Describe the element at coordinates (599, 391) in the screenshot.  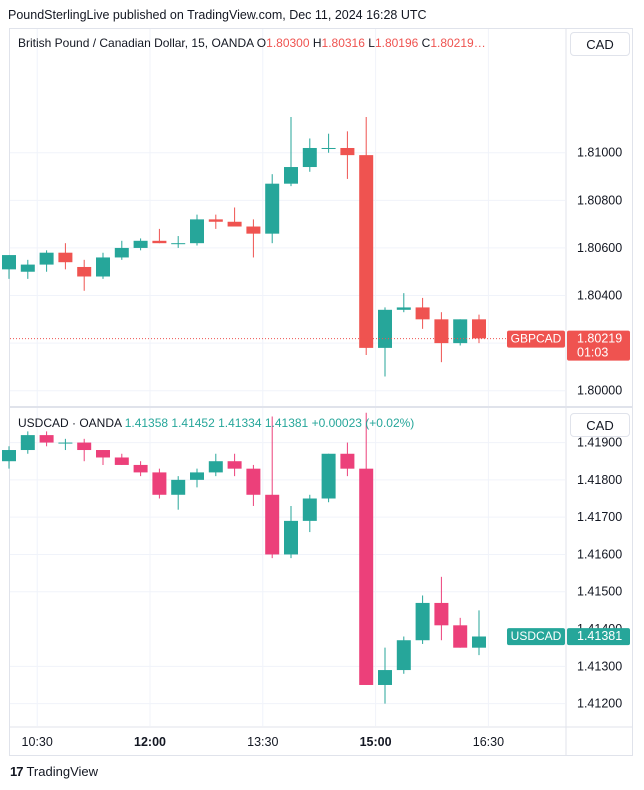
I see `y-tick-label: 1.80000` at that location.